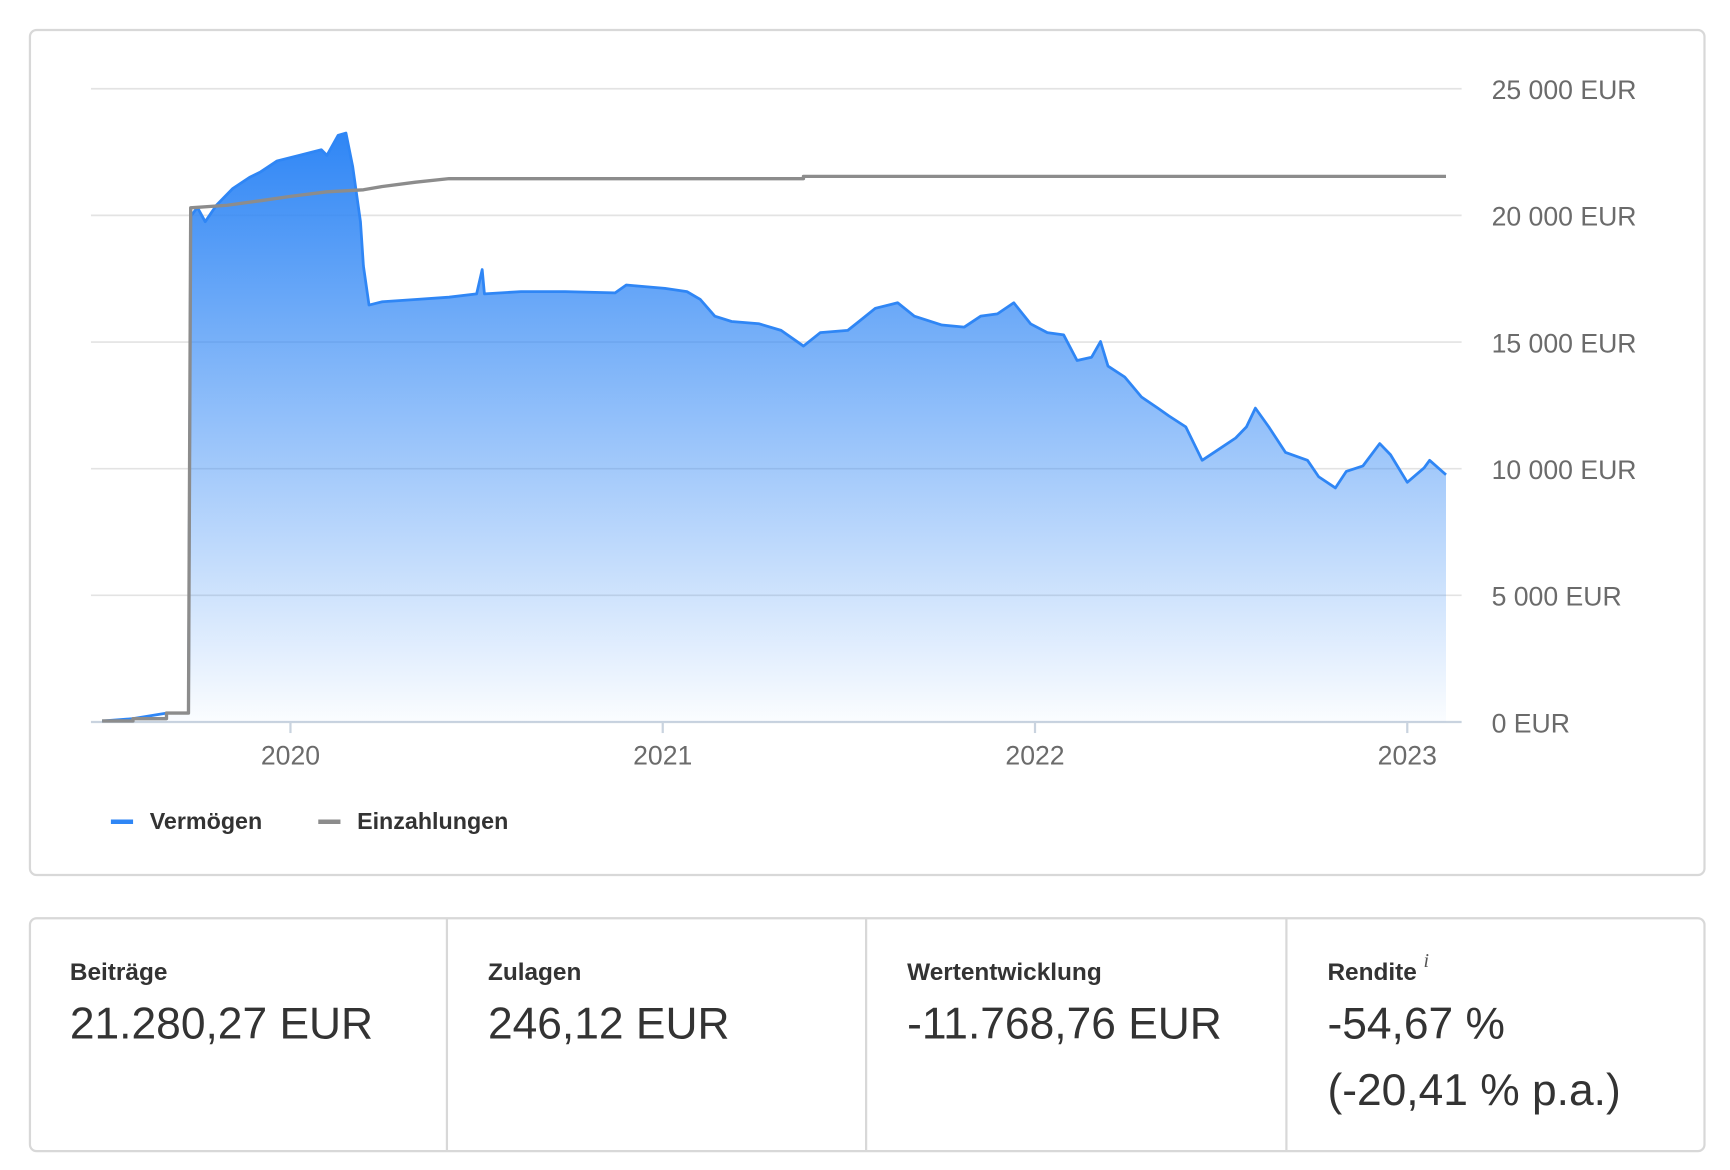 Image resolution: width=1730 pixels, height=1170 pixels. Describe the element at coordinates (1064, 1024) in the screenshot. I see `stat-value: -11.768,76 EUR` at that location.